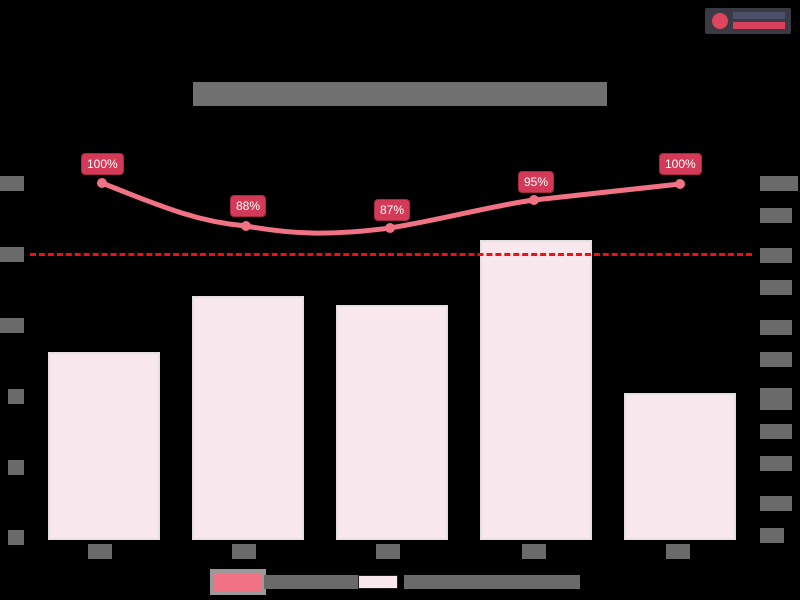 The image size is (800, 600). Describe the element at coordinates (759, 25) in the screenshot. I see `logo-text-bottom: EXPLORER` at that location.